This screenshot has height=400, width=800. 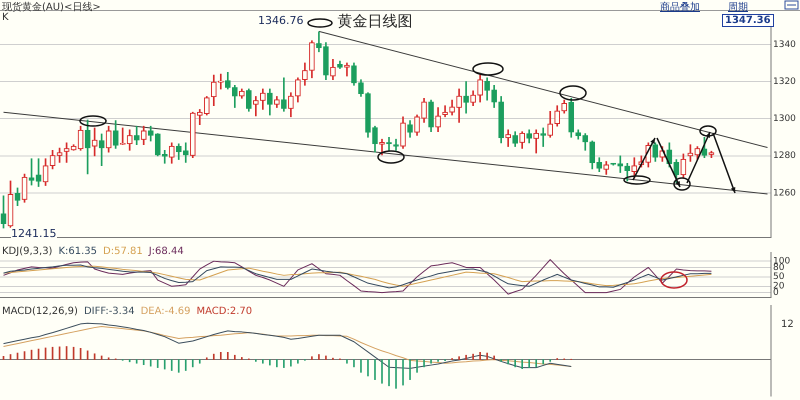 I want to click on chart-title: MACD(12,26,9), so click(x=40, y=311).